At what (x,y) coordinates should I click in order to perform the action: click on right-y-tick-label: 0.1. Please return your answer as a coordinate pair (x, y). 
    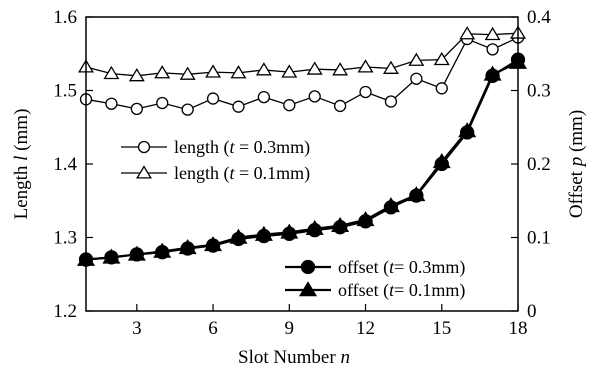
    Looking at the image, I should click on (539, 238).